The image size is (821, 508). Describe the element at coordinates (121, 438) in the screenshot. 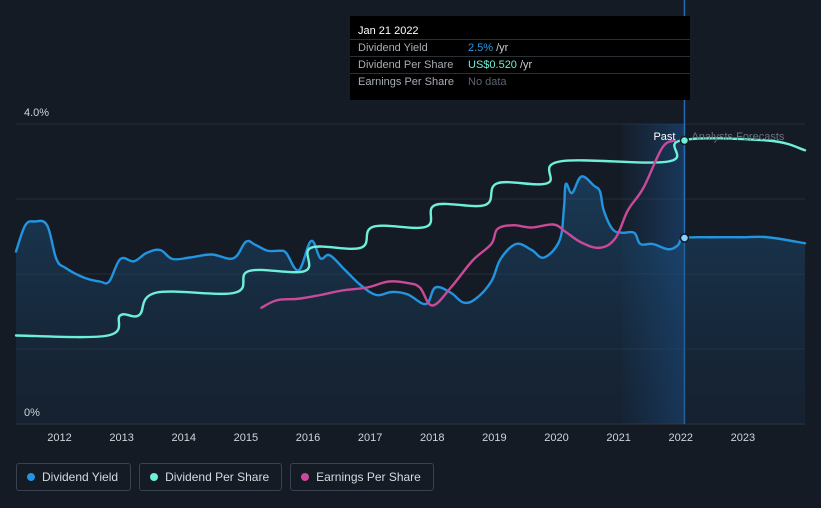

I see `x-tick-label: 2013` at that location.